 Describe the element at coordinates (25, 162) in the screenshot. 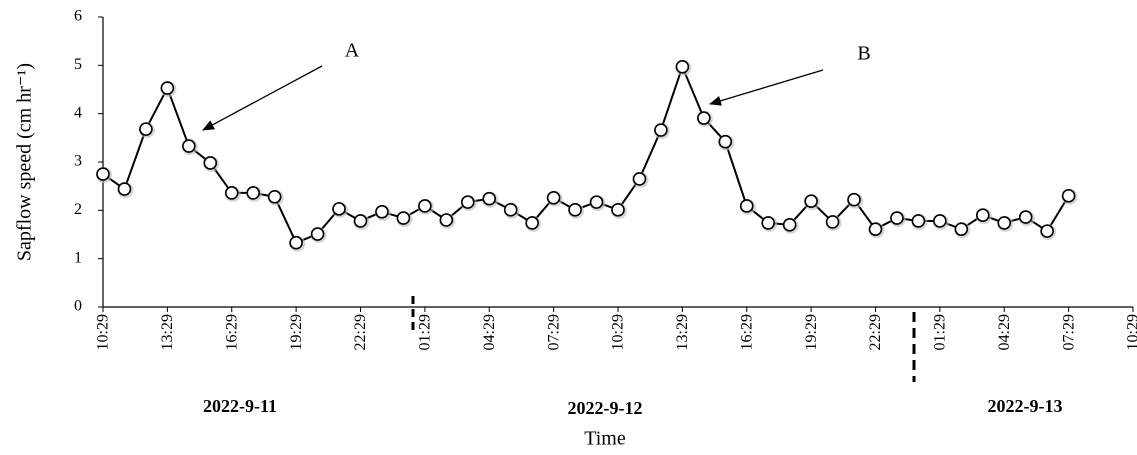

I see `y-axis-label: Sapflow speed (cm hr⁻¹)` at that location.